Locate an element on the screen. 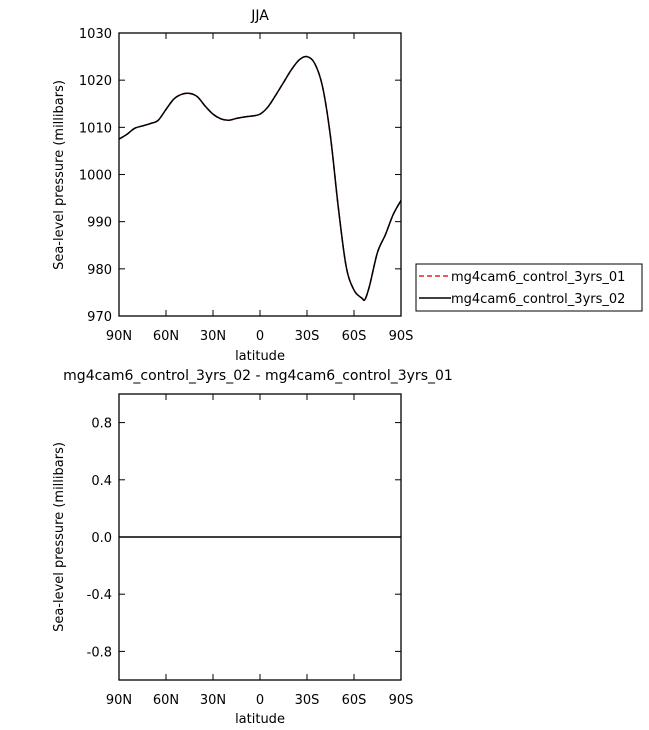 The image size is (649, 730). y-tick-label: 0.4 is located at coordinates (101, 481).